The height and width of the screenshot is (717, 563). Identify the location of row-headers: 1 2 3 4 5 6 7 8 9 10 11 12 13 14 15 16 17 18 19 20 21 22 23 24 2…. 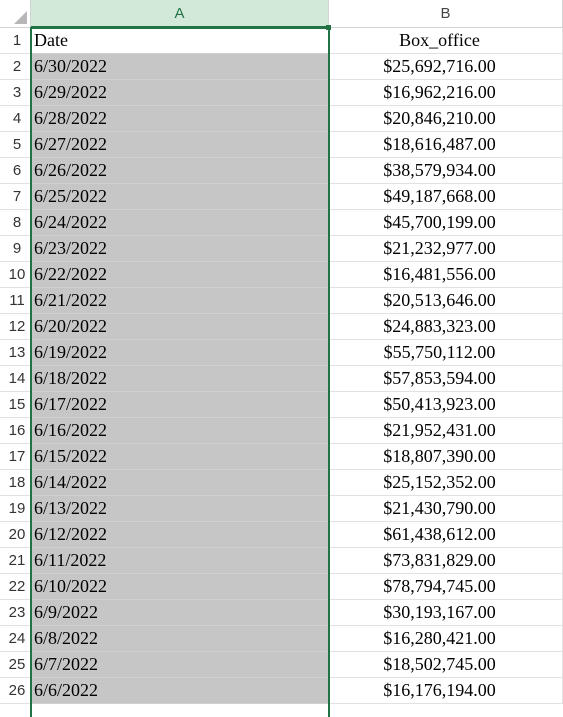
(15, 366).